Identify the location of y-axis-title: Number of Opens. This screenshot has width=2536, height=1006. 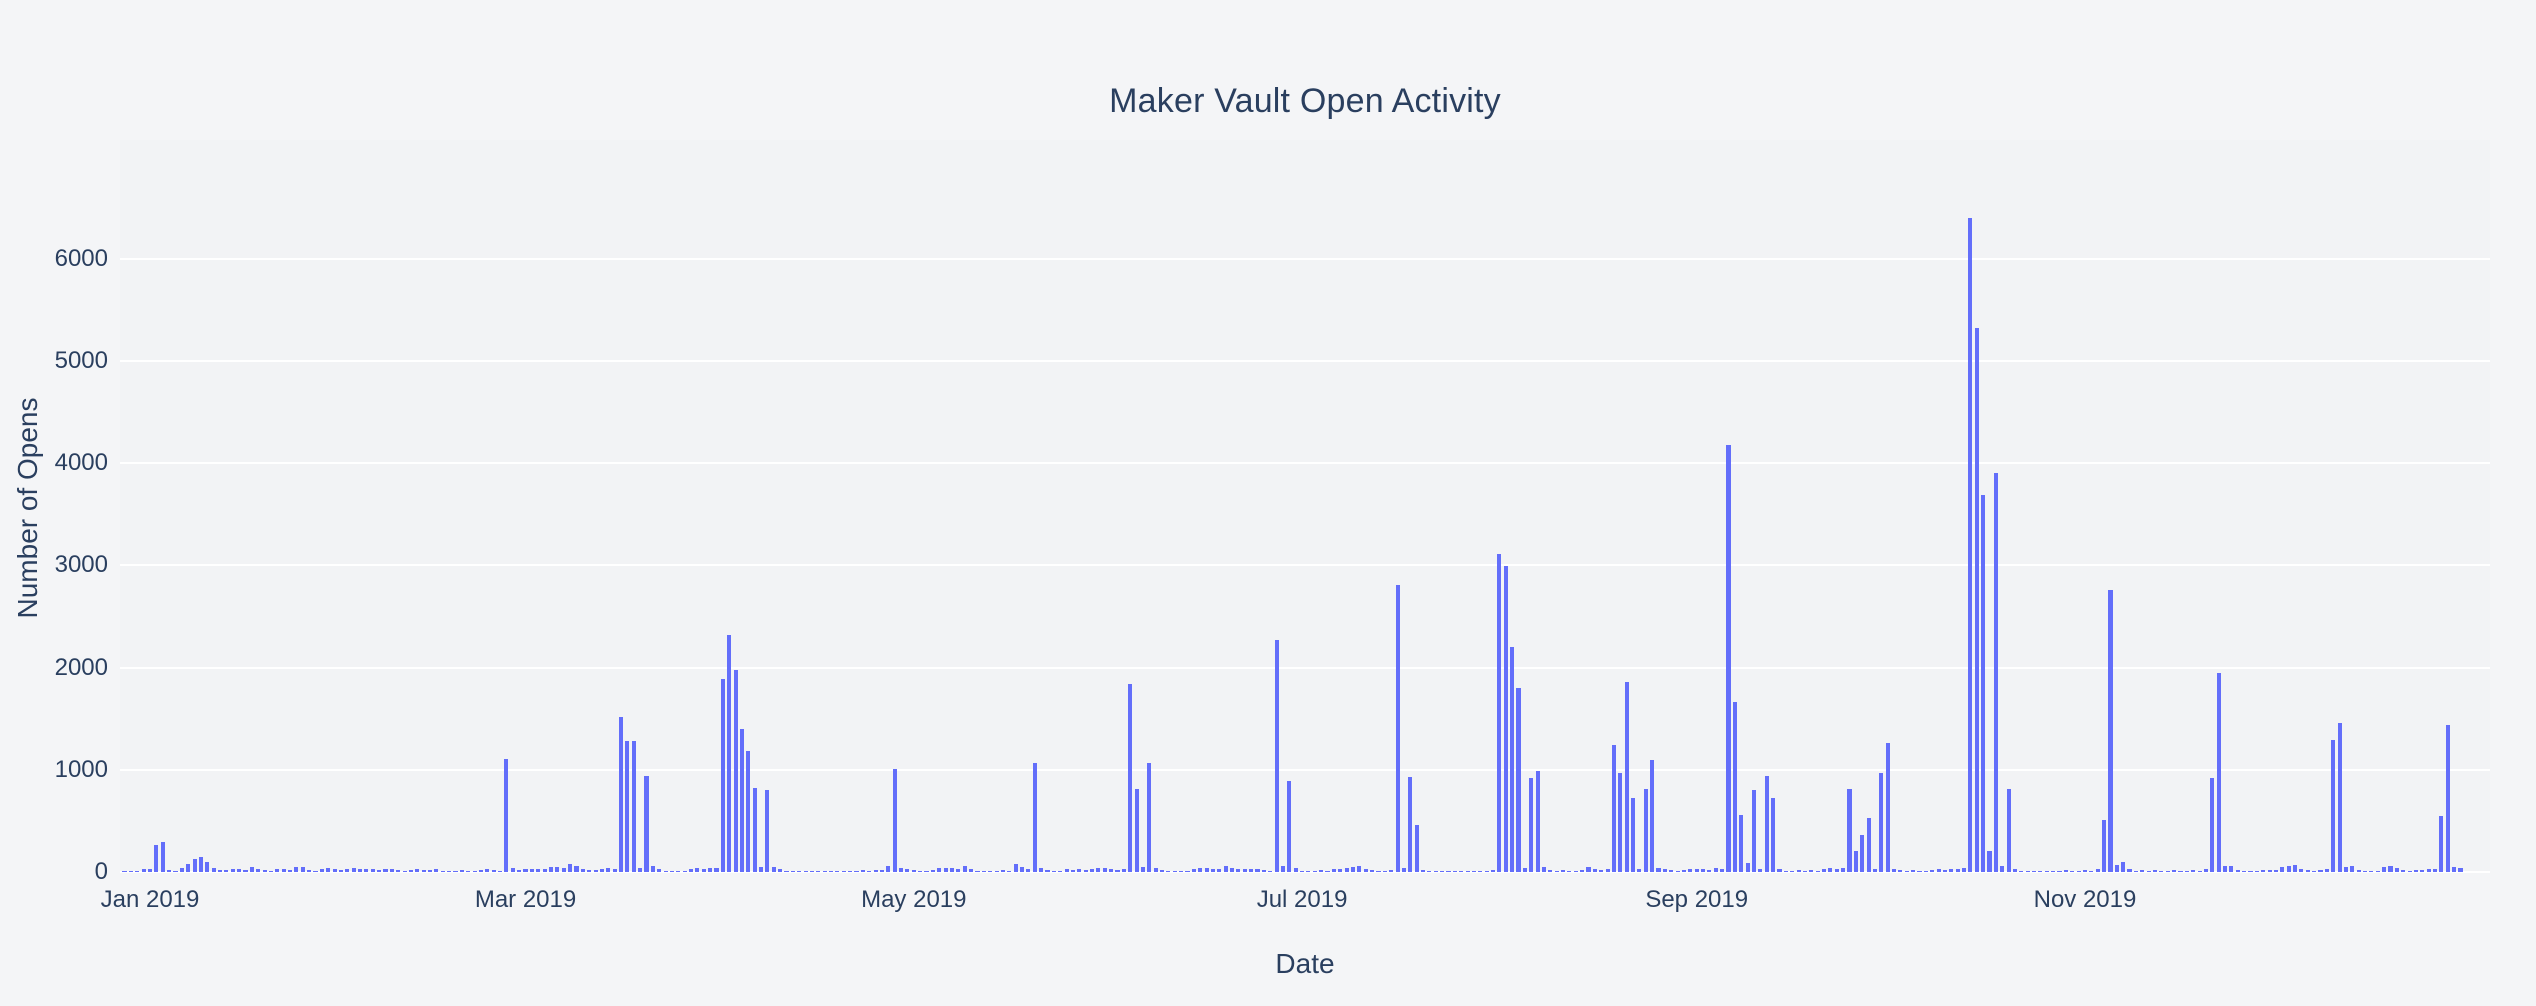
(27, 508).